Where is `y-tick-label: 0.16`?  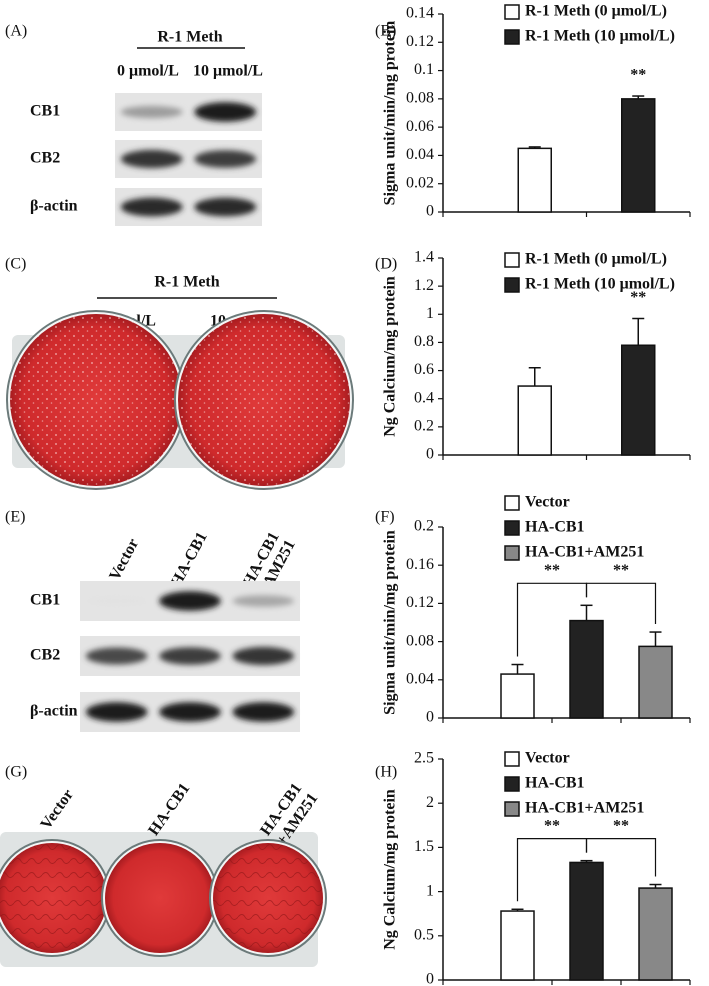
y-tick-label: 0.16 is located at coordinates (420, 564).